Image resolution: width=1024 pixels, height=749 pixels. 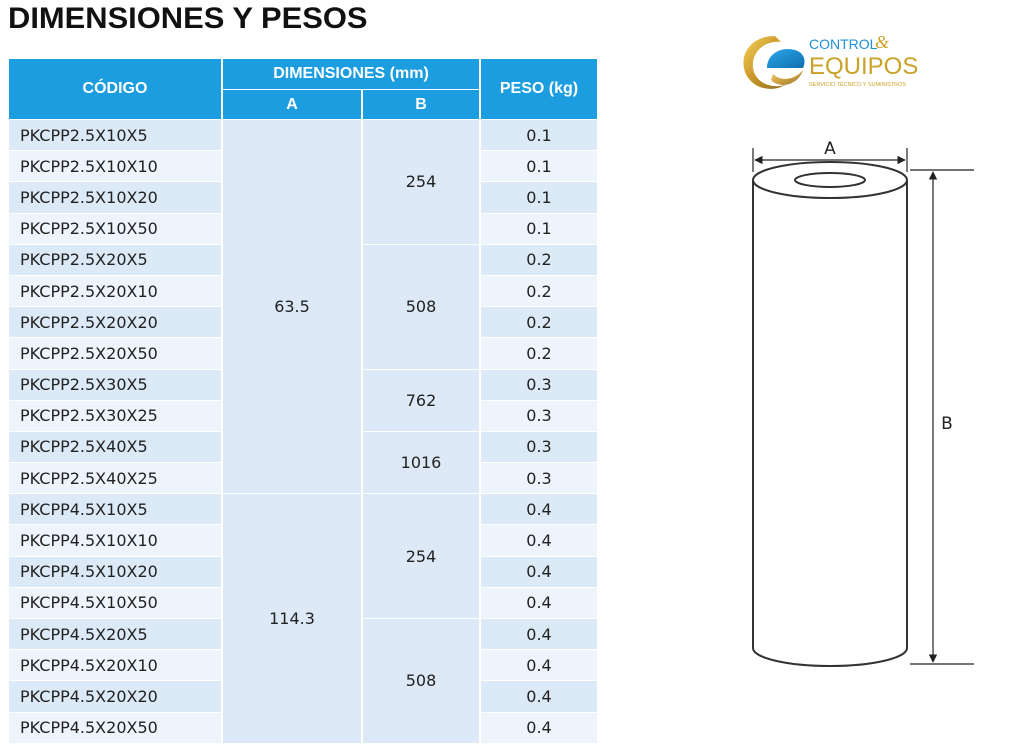 I want to click on cell-dimension-a: 114.3, so click(x=293, y=619).